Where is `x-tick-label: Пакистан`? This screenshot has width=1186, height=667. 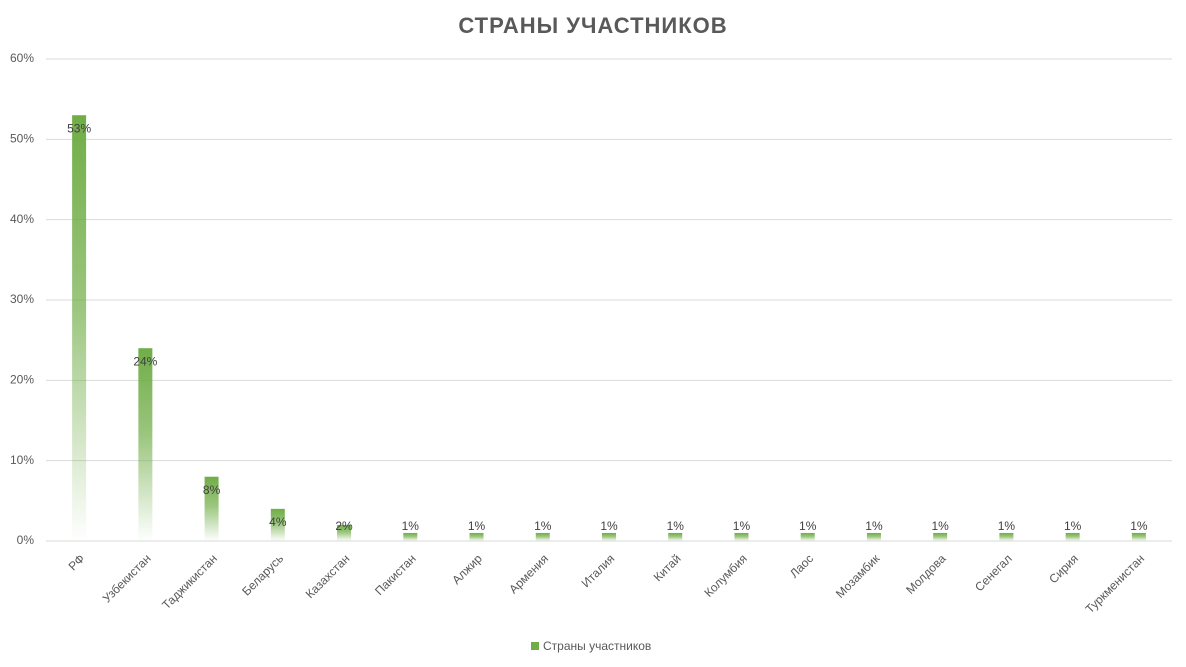 x-tick-label: Пакистан is located at coordinates (395, 574).